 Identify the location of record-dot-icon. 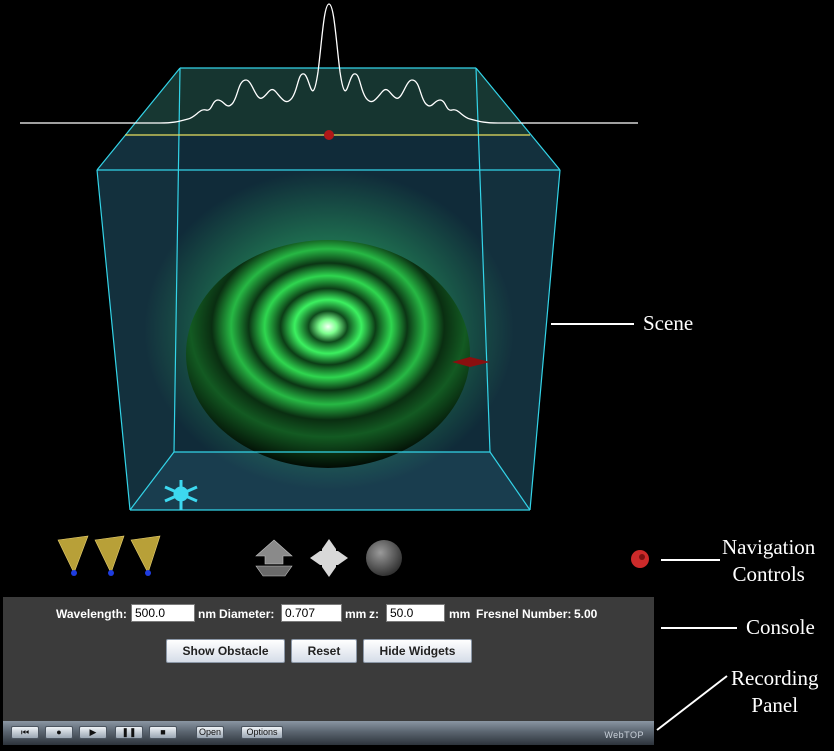
(640, 559).